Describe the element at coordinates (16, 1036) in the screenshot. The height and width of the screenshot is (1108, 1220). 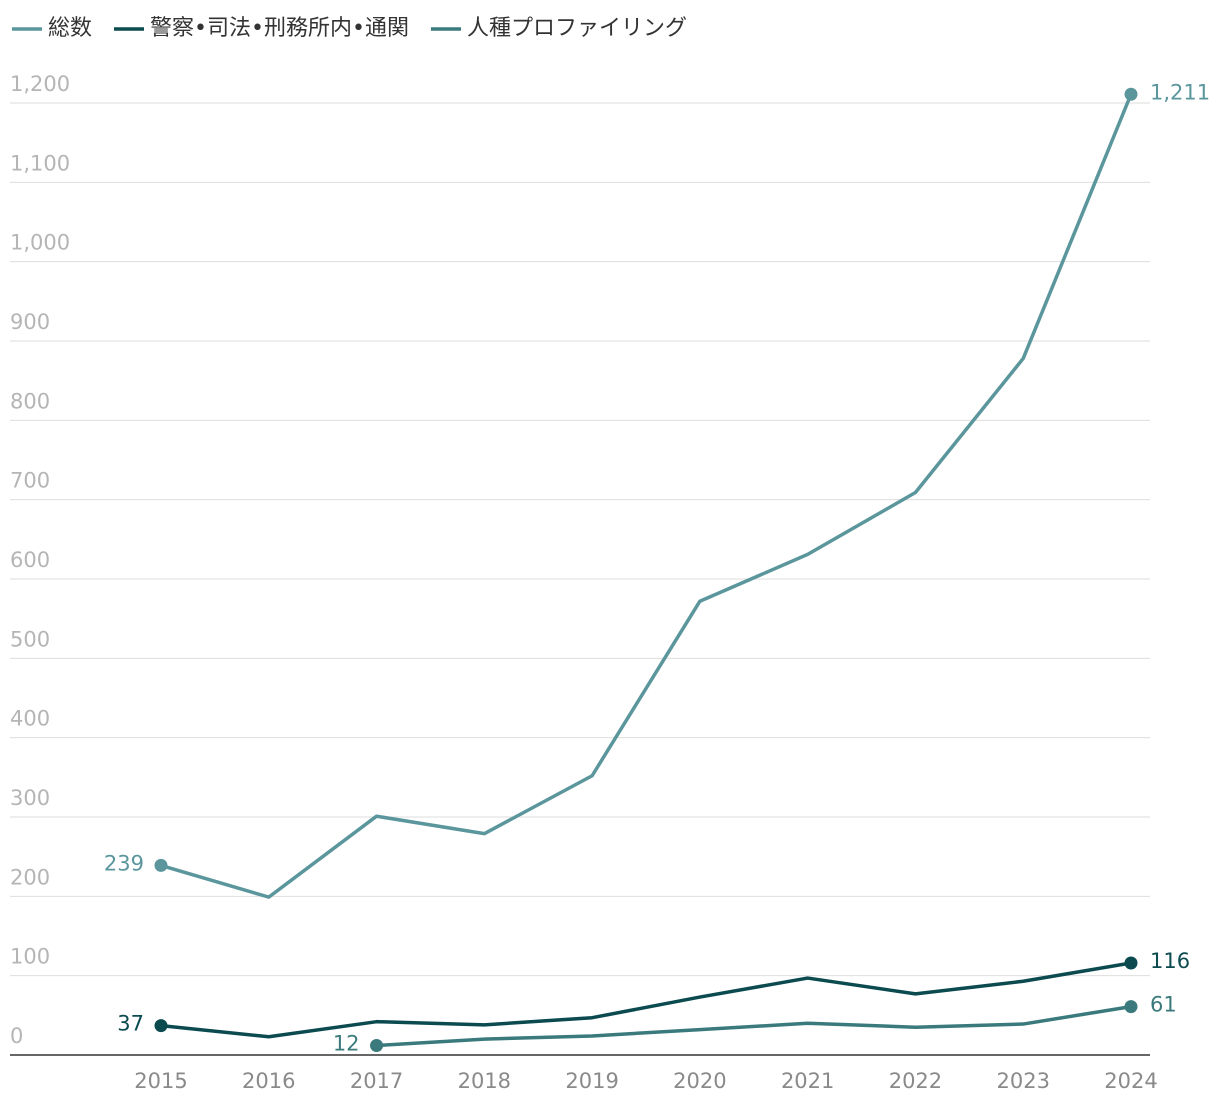
I see `y-tick-label: 0` at that location.